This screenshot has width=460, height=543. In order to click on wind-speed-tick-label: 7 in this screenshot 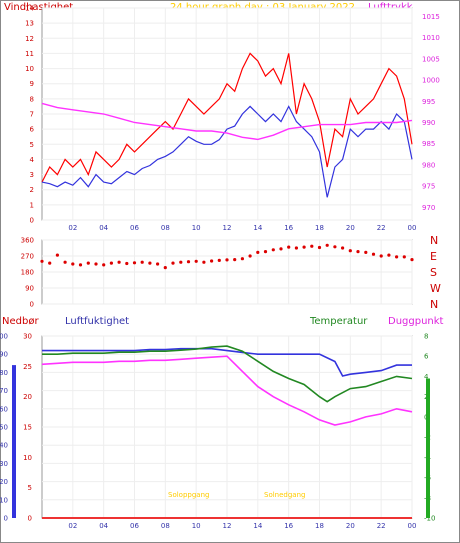, I will do `click(32, 115)`.